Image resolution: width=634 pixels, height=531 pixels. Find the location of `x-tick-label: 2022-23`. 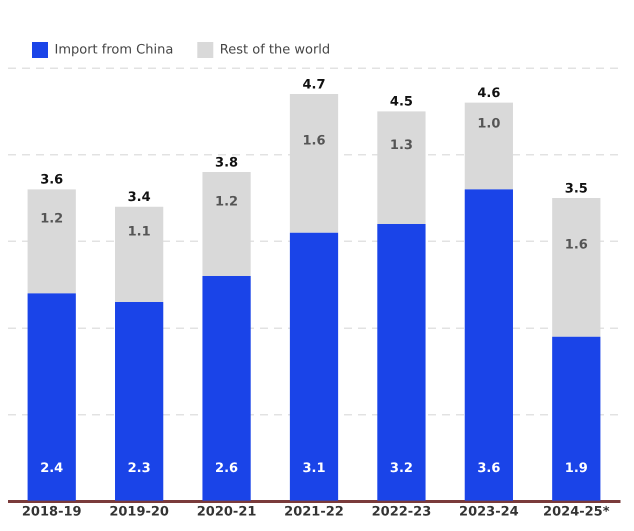

x-tick-label: 2022-23 is located at coordinates (402, 512).